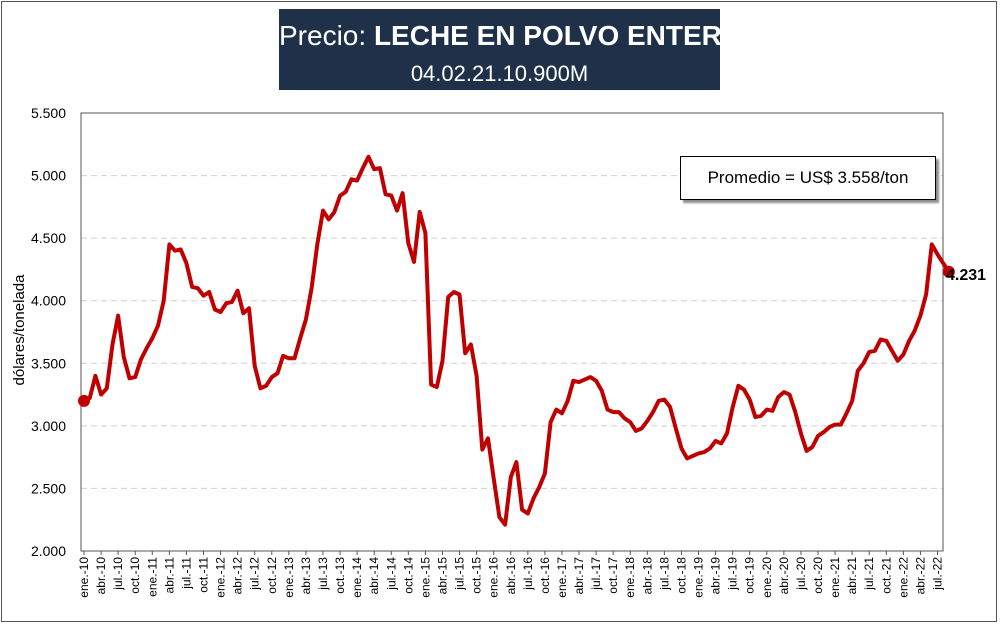 The image size is (1000, 625). What do you see at coordinates (750, 575) in the screenshot?
I see `x-tick-label: oct.-19` at bounding box center [750, 575].